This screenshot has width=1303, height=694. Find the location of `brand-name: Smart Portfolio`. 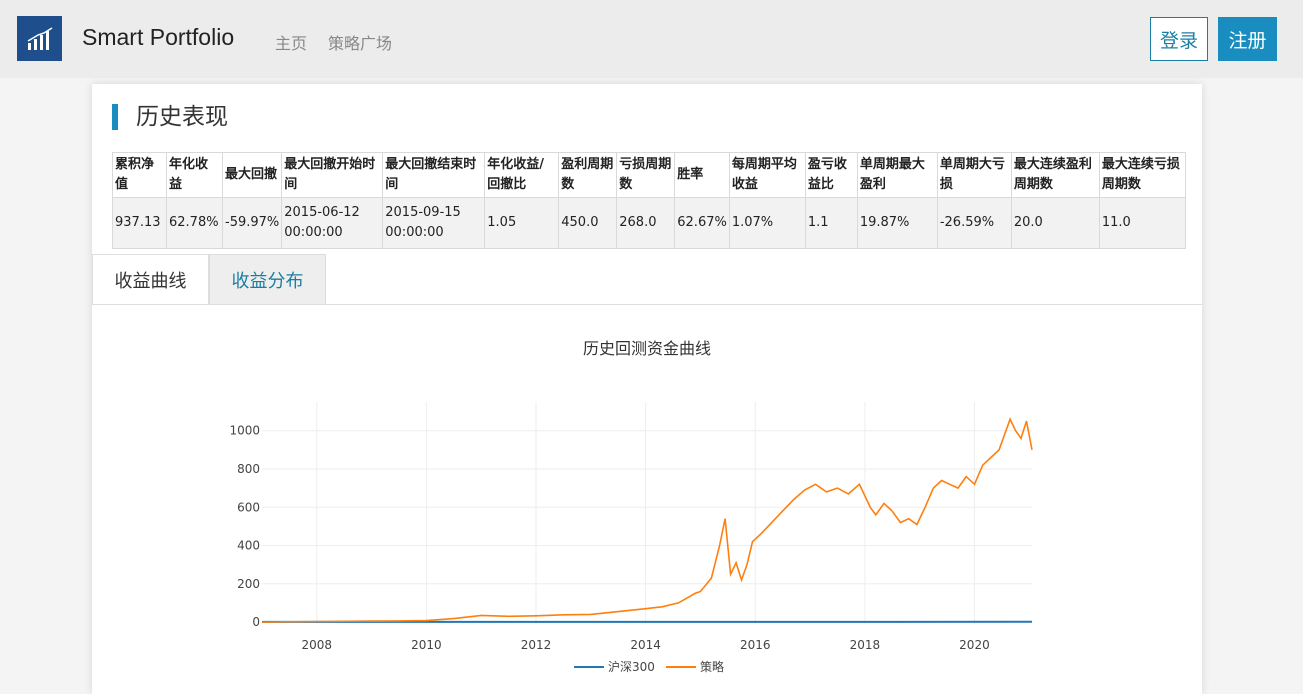

brand-name: Smart Portfolio is located at coordinates (158, 37).